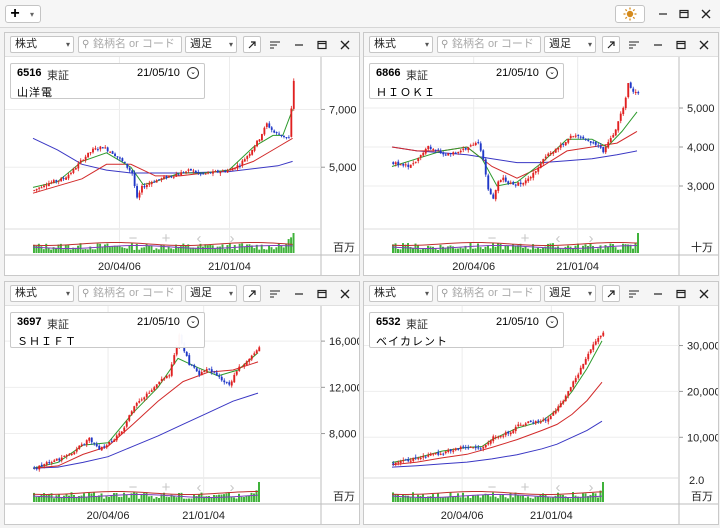 The width and height of the screenshot is (720, 528). Describe the element at coordinates (684, 14) in the screenshot. I see `maximize-button` at that location.